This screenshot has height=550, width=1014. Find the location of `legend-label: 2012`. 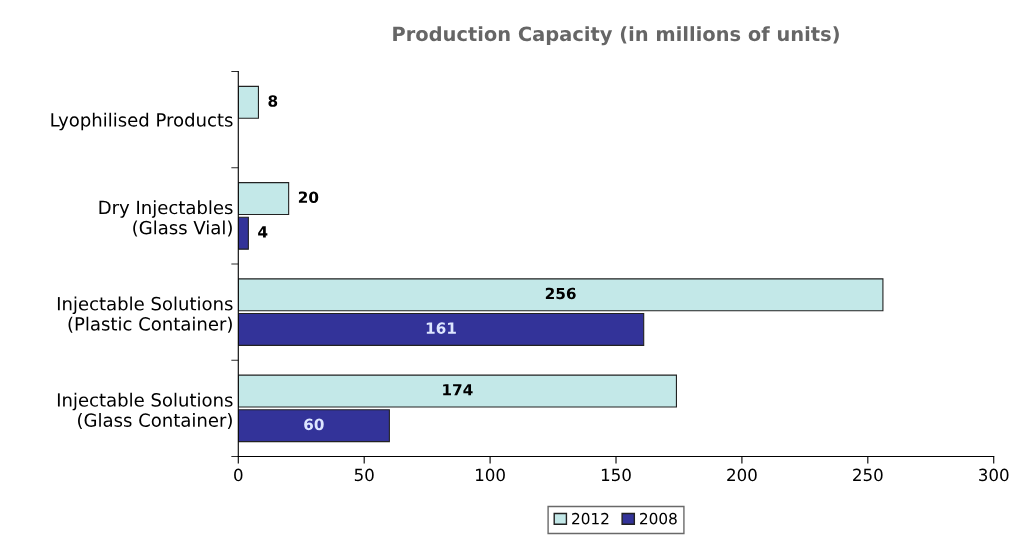

legend-label: 2012 is located at coordinates (590, 518).